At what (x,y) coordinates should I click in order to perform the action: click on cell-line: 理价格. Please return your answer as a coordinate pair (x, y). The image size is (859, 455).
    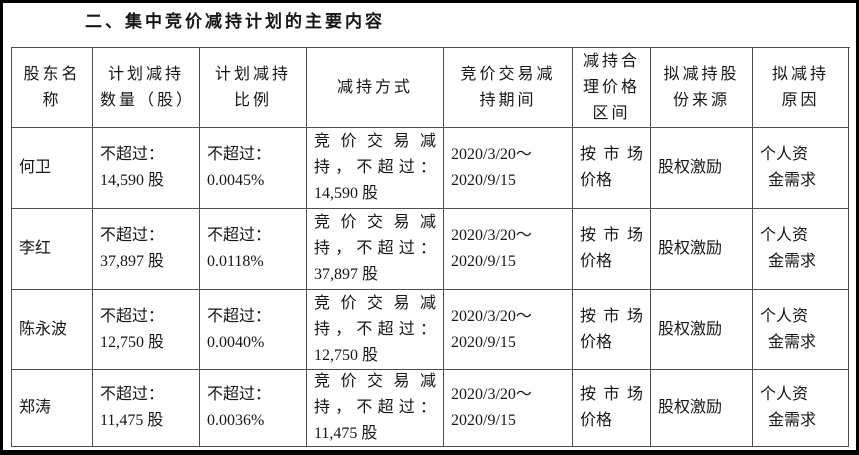
    Looking at the image, I should click on (611, 87).